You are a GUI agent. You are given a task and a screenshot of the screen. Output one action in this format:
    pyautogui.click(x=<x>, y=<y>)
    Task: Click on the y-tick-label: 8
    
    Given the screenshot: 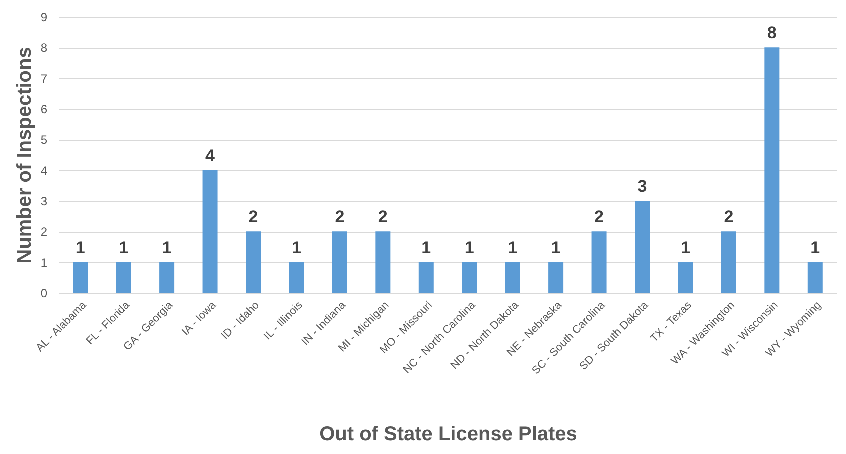 What is the action you would take?
    pyautogui.click(x=44, y=48)
    